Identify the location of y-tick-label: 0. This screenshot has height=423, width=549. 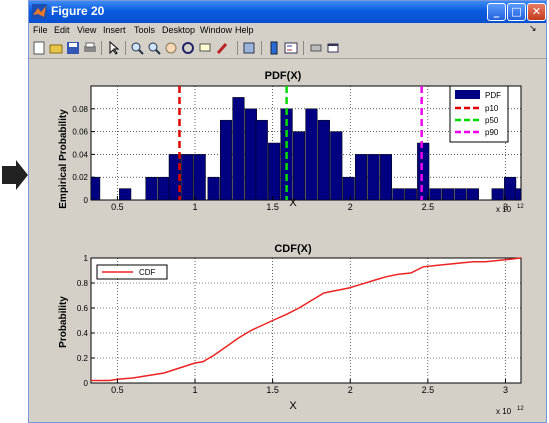
(86, 383).